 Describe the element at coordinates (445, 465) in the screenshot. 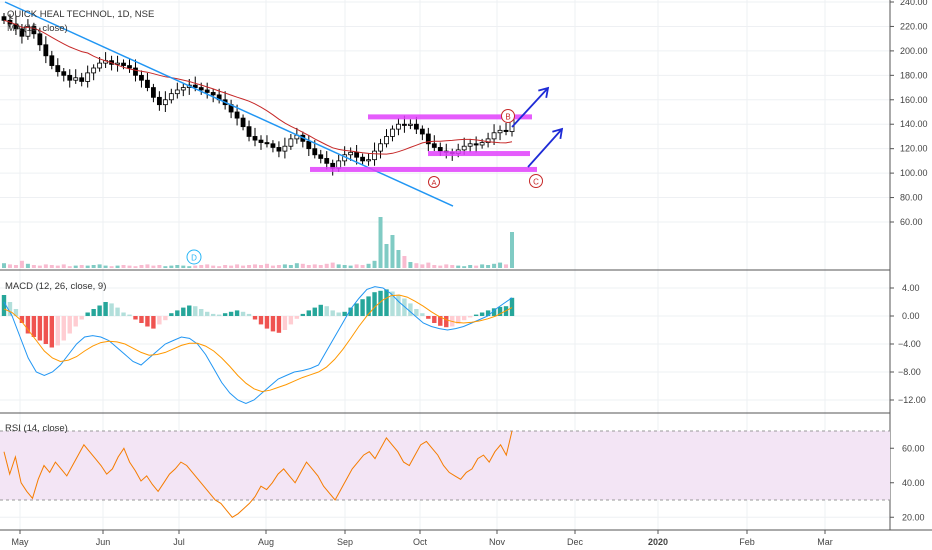

I see `rsi-band` at that location.